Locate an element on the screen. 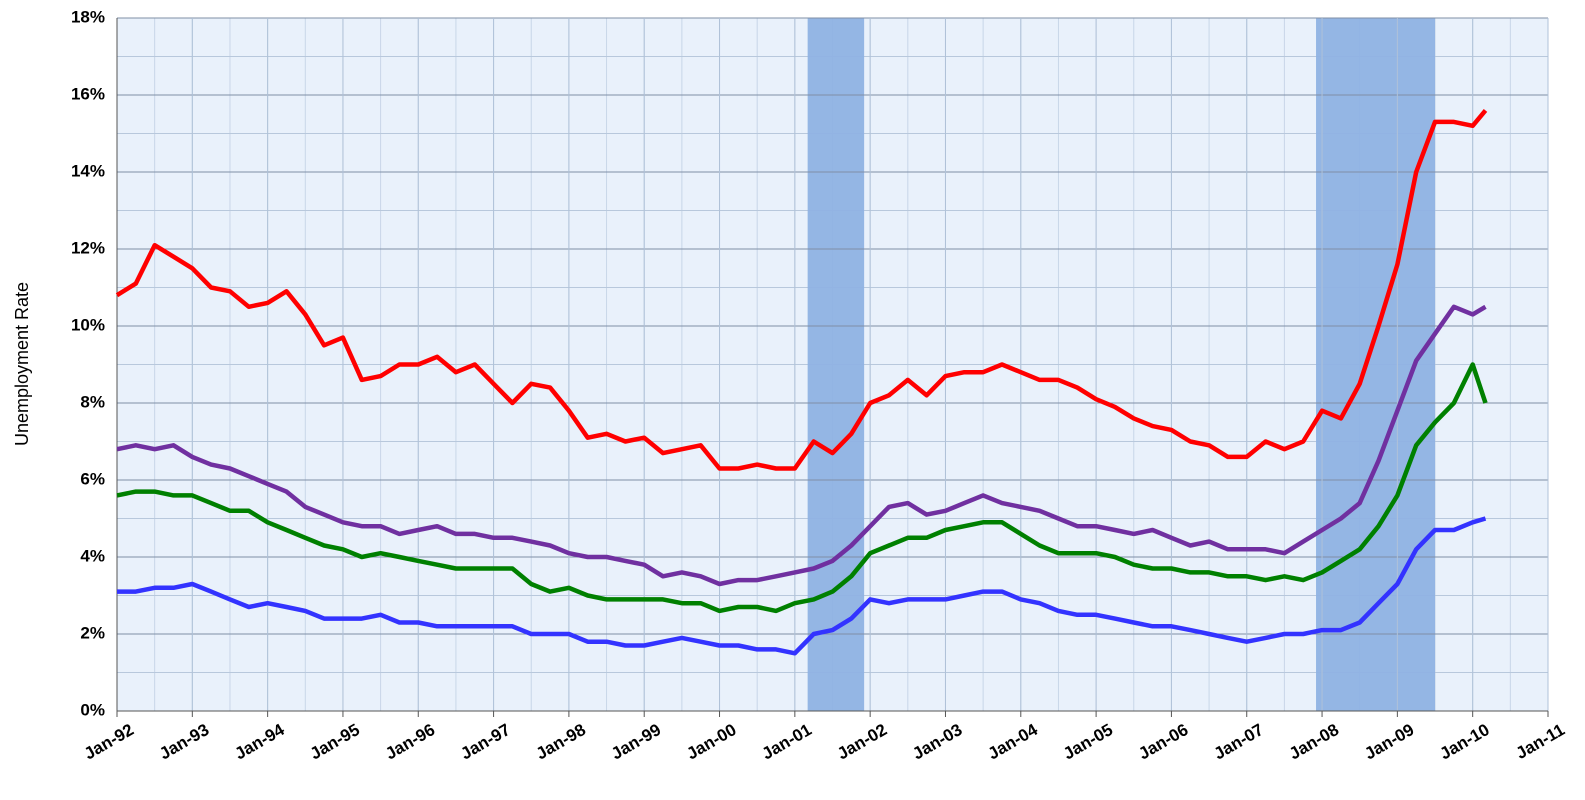  x-tick-label: Jan-09 is located at coordinates (1389, 741).